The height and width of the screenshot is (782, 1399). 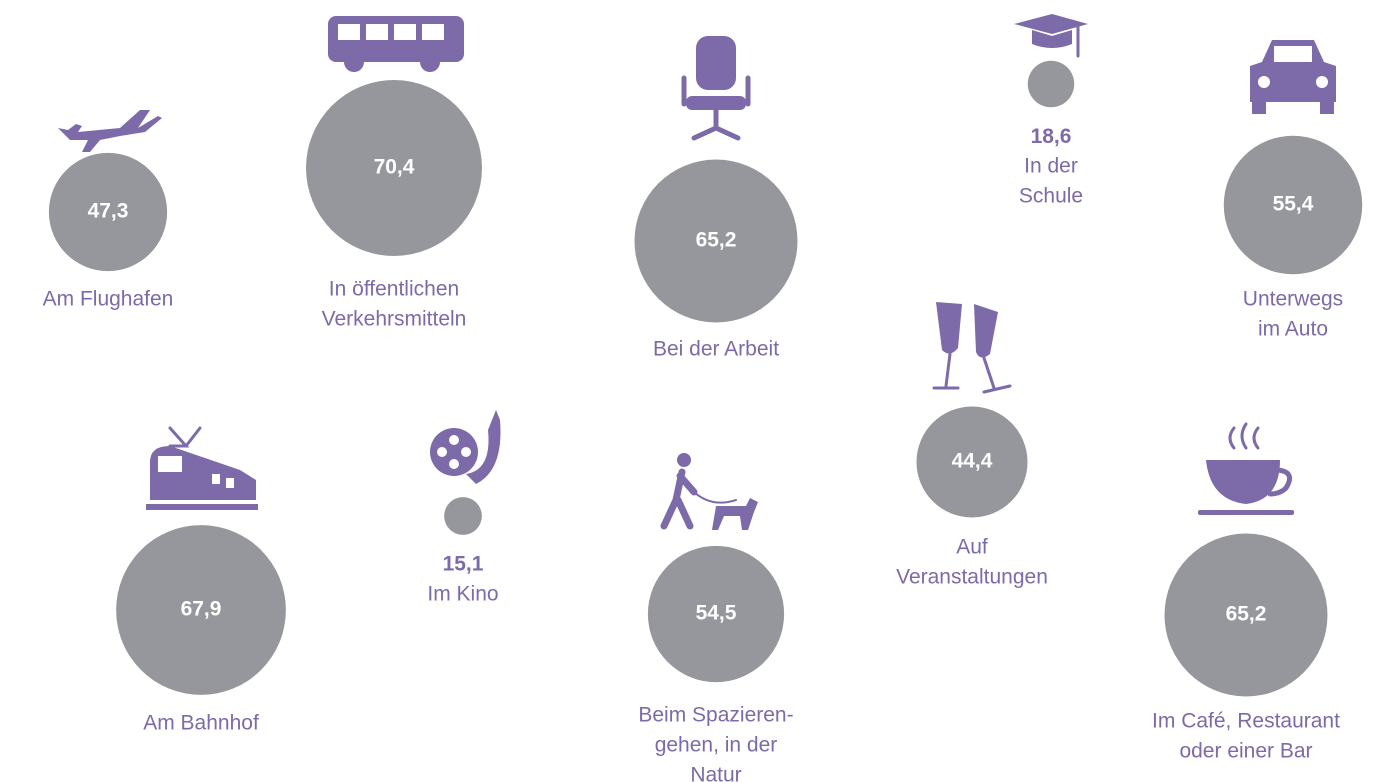 I want to click on category-label: In der, so click(x=1051, y=166).